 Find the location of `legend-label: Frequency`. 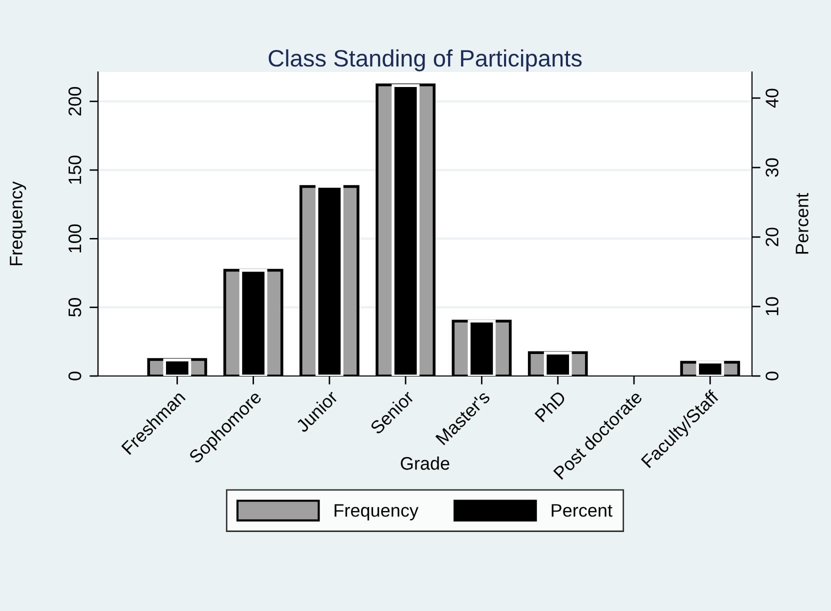

legend-label: Frequency is located at coordinates (376, 512).